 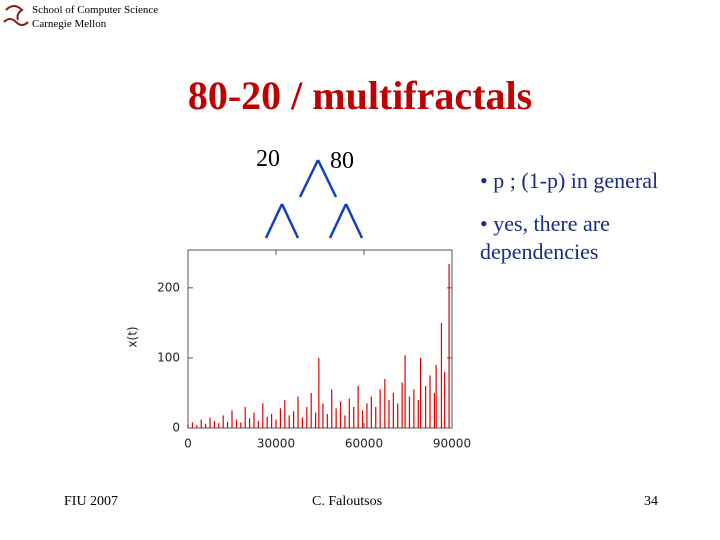 What do you see at coordinates (91, 501) in the screenshot?
I see `footer-text: FIU 2007` at bounding box center [91, 501].